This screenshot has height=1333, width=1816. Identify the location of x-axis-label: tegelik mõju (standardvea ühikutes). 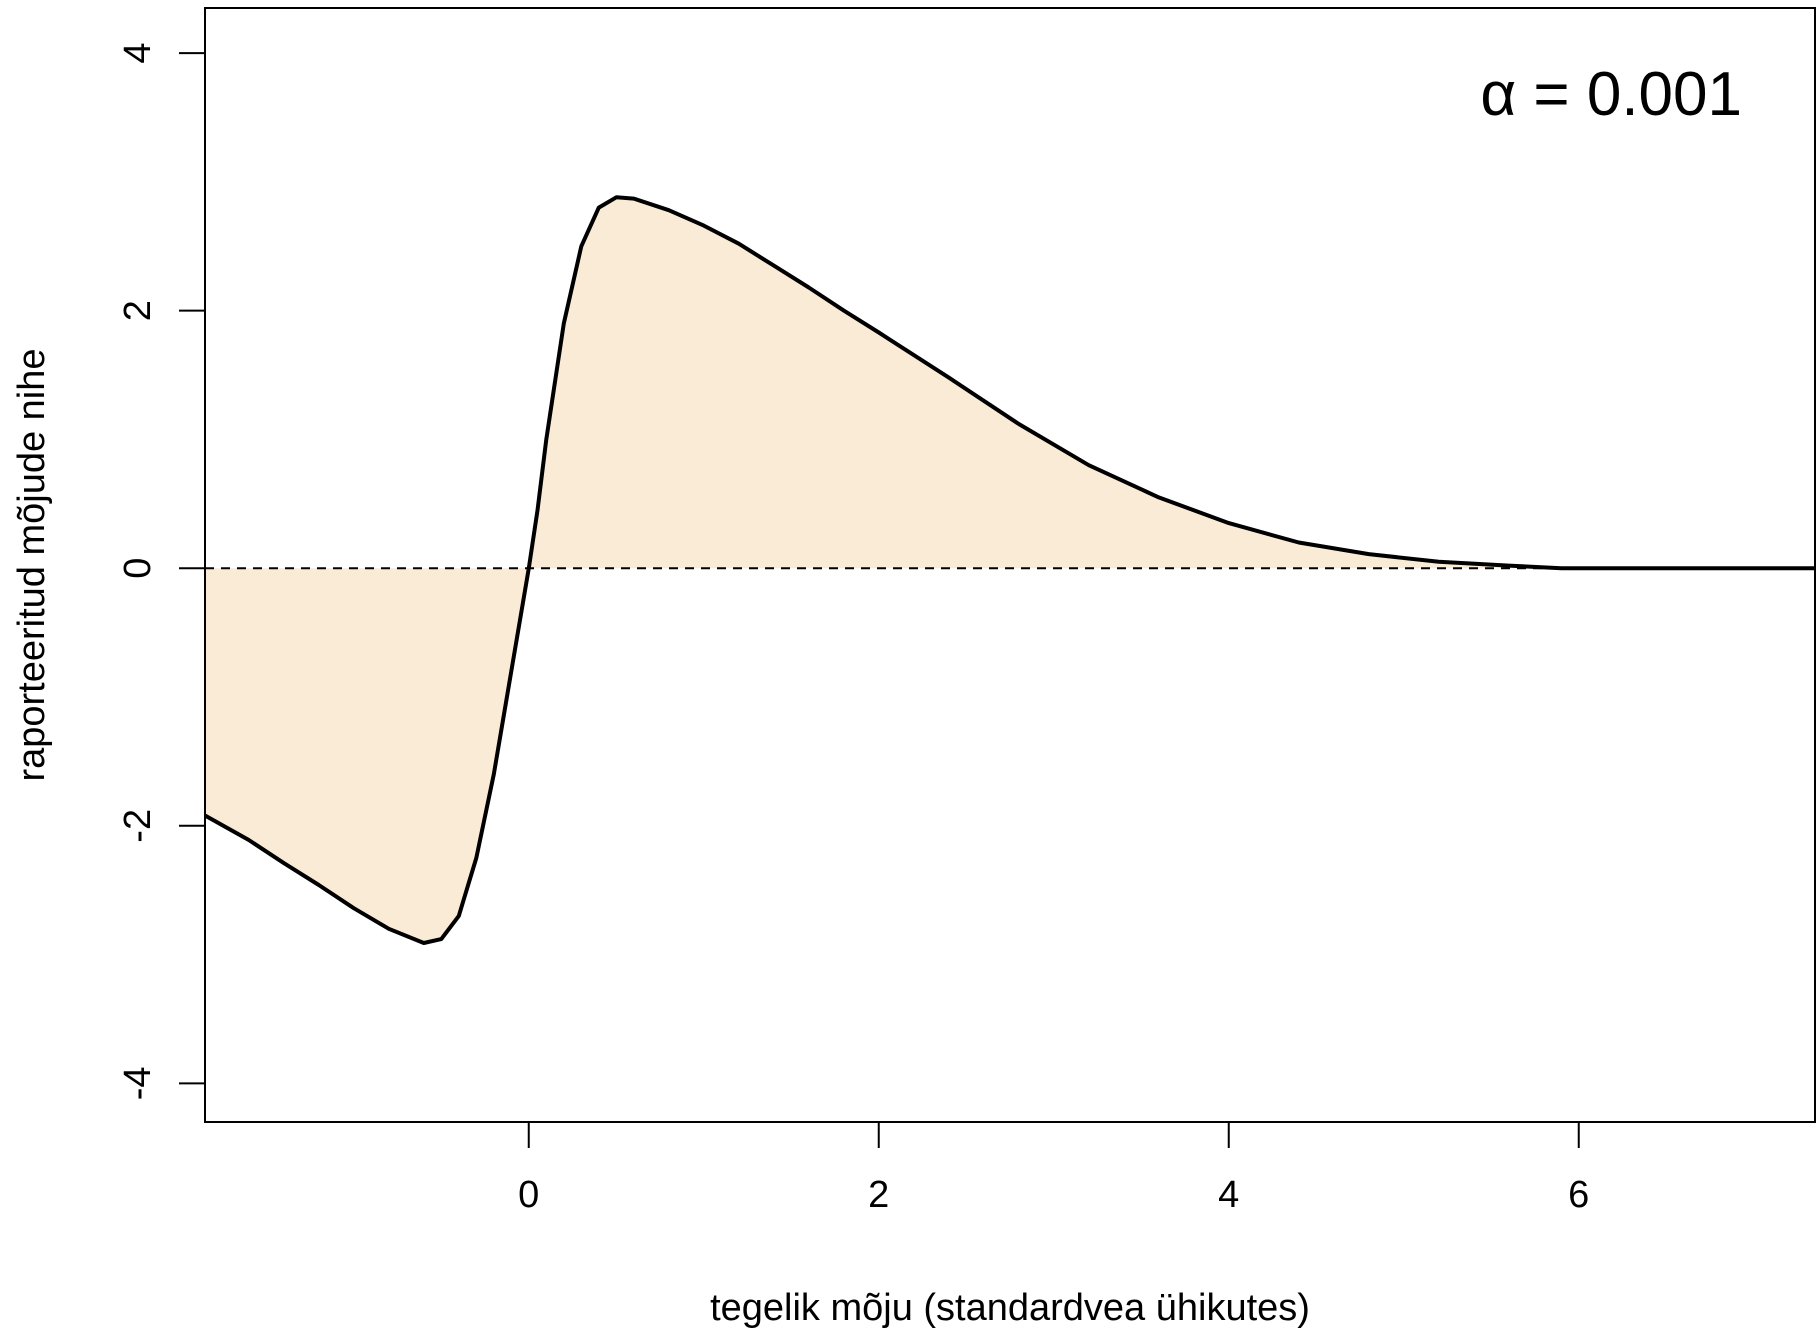
(1010, 1308).